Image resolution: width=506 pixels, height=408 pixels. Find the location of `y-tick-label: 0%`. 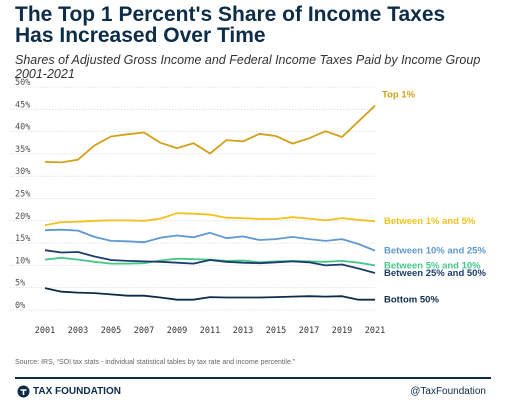

y-tick-label: 0% is located at coordinates (20, 306).